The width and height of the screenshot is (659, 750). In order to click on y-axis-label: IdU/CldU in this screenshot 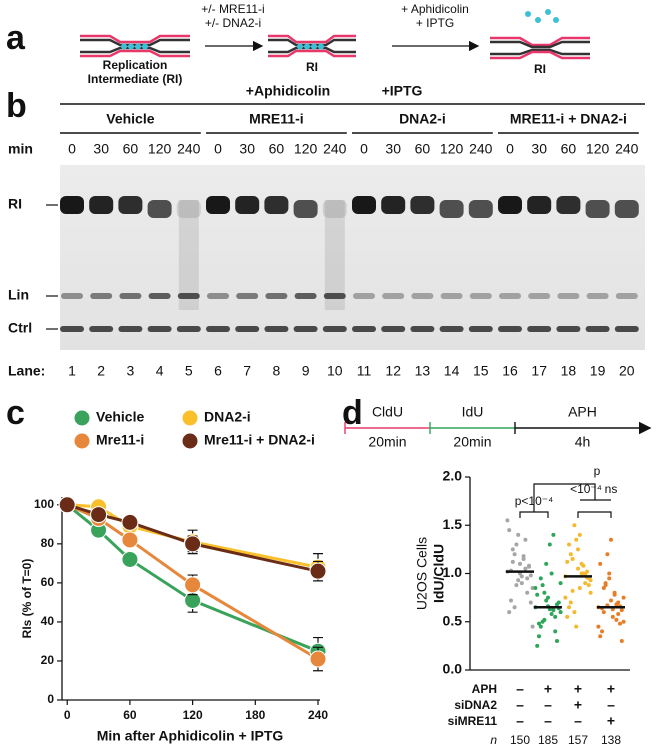, I will do `click(439, 573)`.